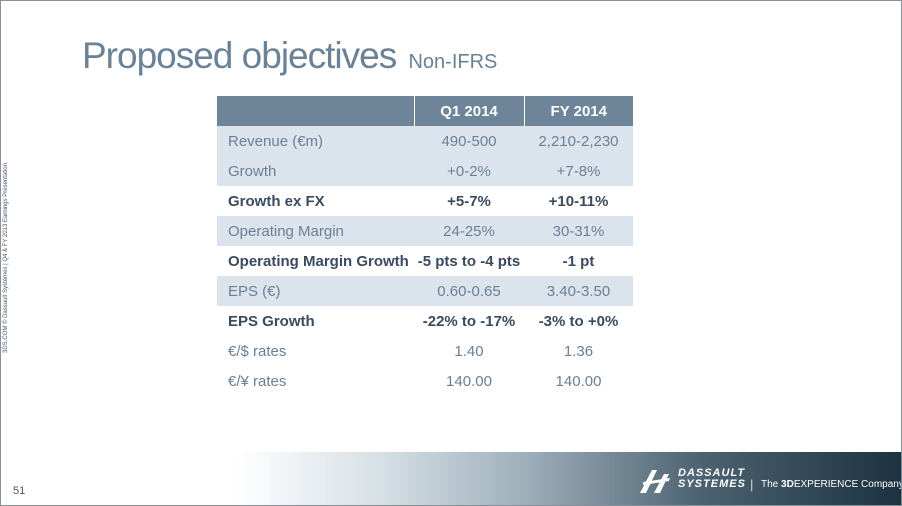 The height and width of the screenshot is (506, 902). I want to click on table-row: Revenue (€m) 490-500 2,210-2,230, so click(425, 141).